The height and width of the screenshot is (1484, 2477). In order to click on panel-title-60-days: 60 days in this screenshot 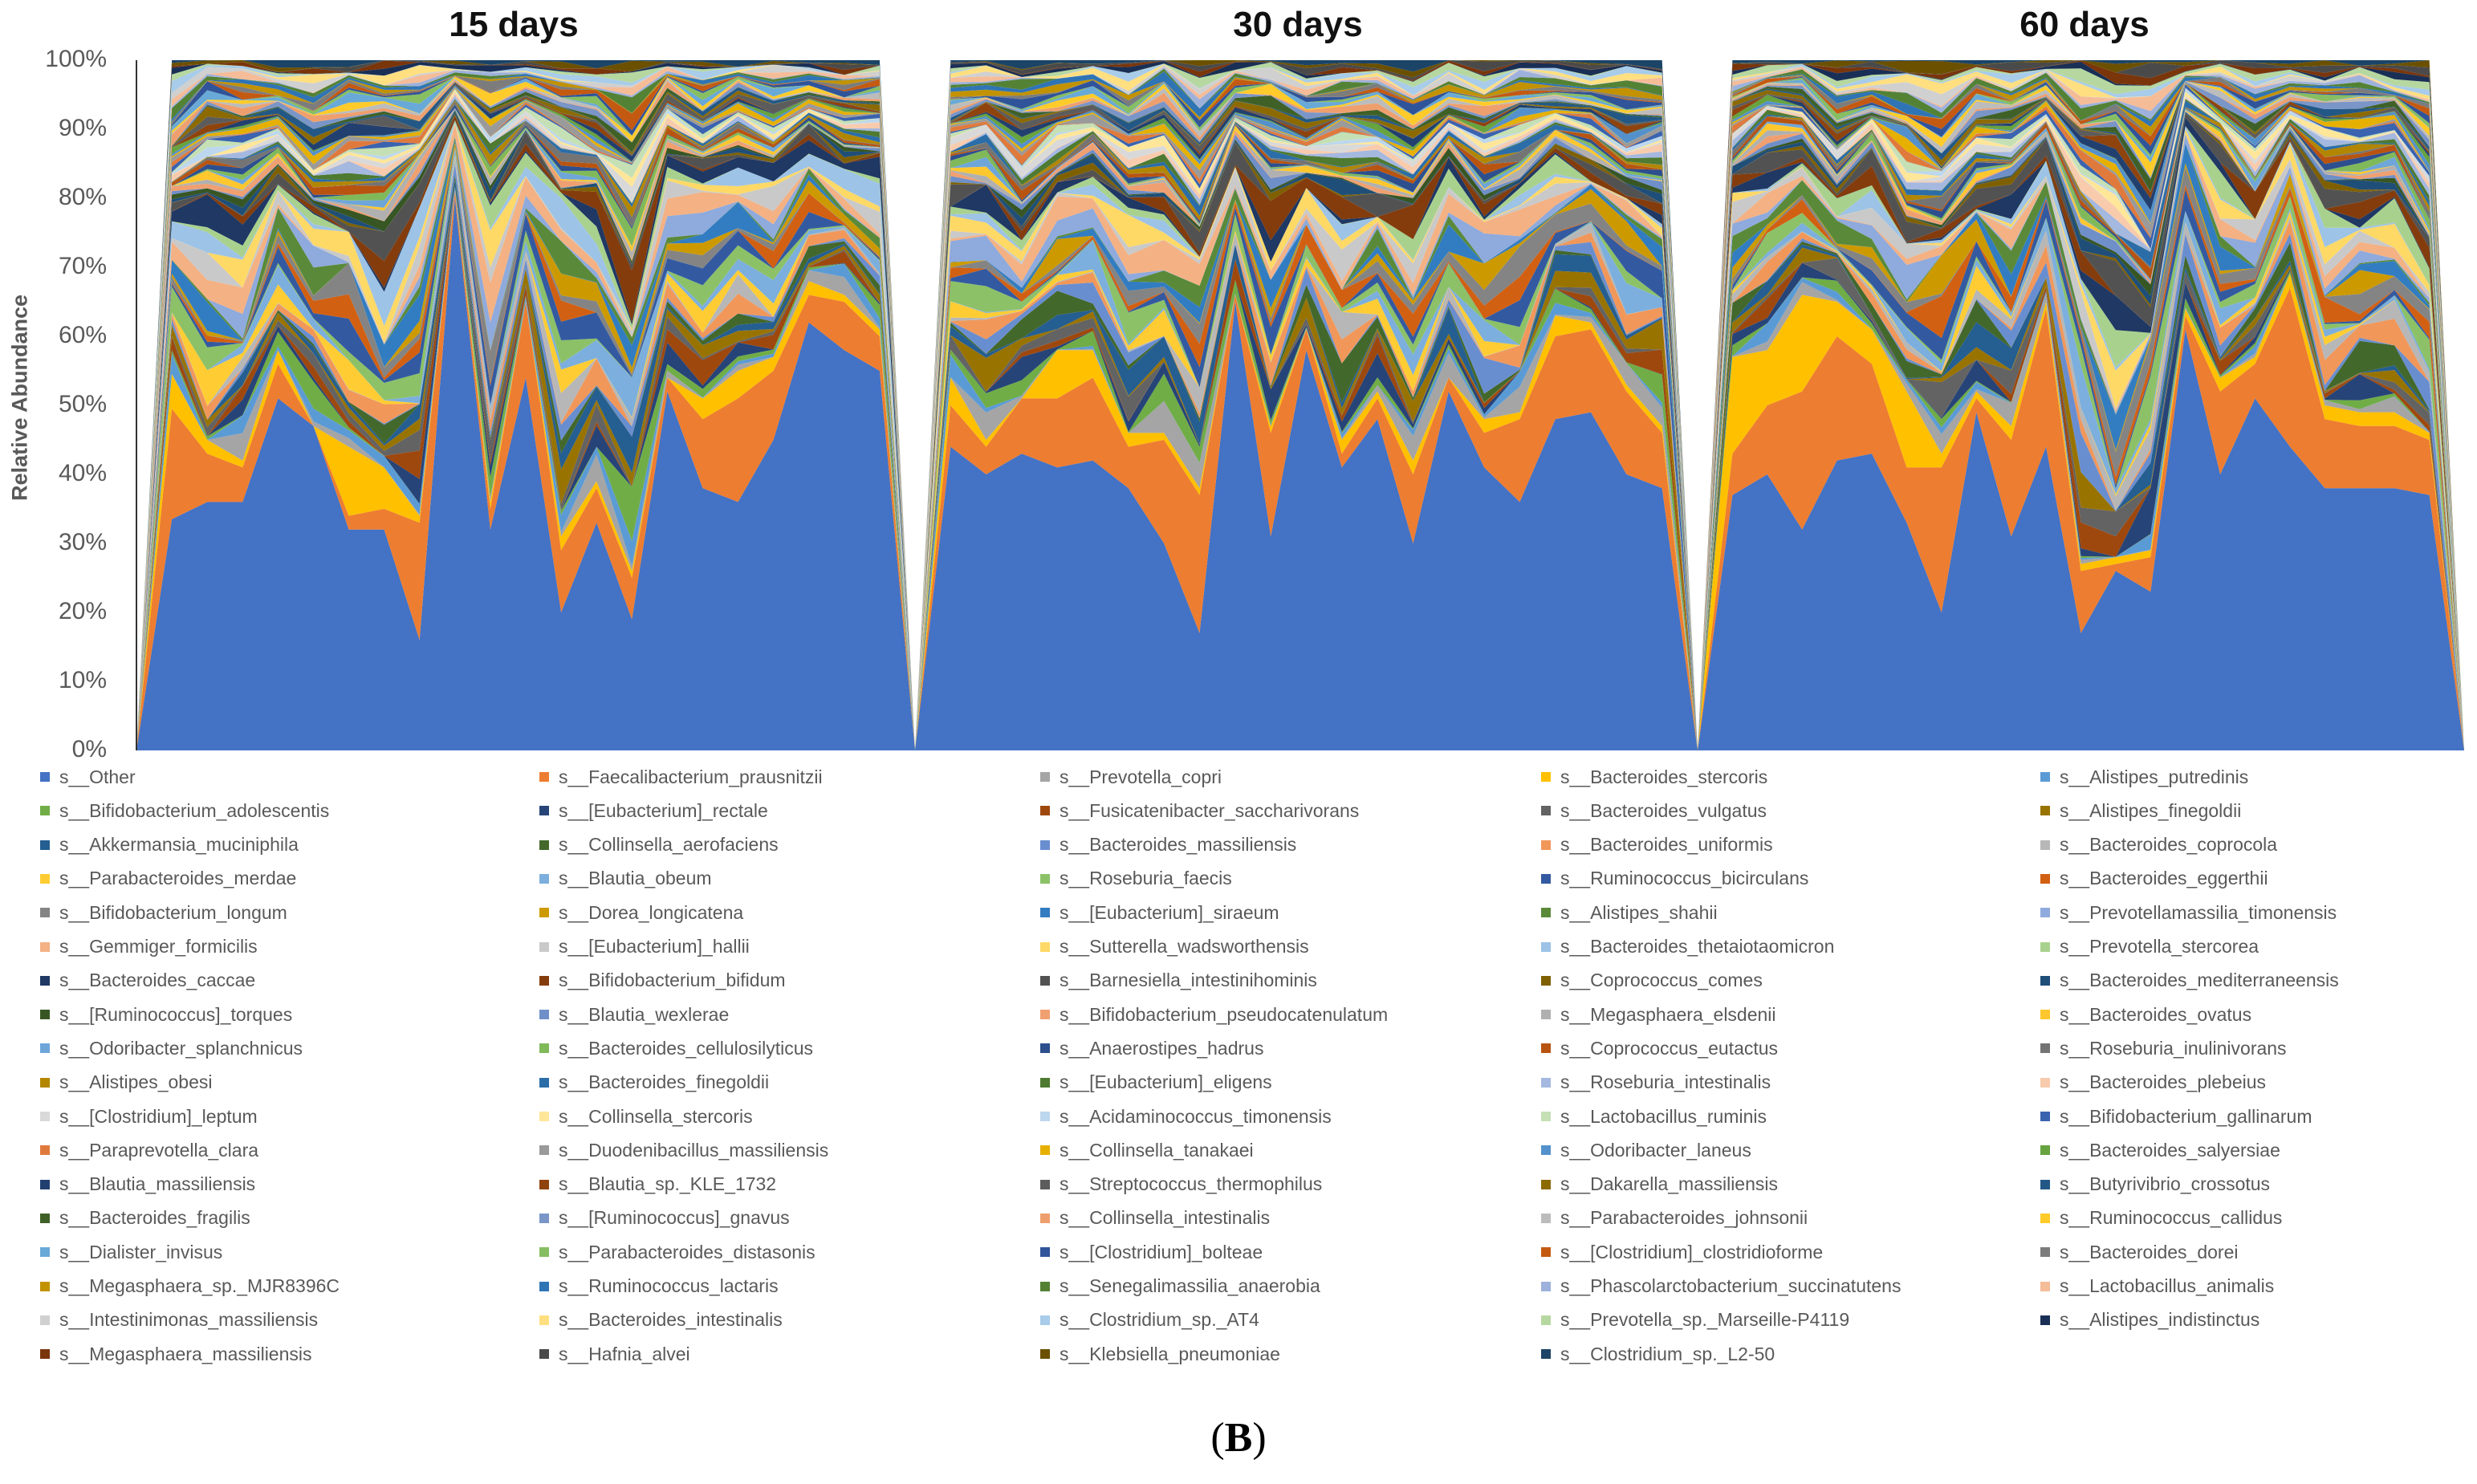, I will do `click(2084, 24)`.